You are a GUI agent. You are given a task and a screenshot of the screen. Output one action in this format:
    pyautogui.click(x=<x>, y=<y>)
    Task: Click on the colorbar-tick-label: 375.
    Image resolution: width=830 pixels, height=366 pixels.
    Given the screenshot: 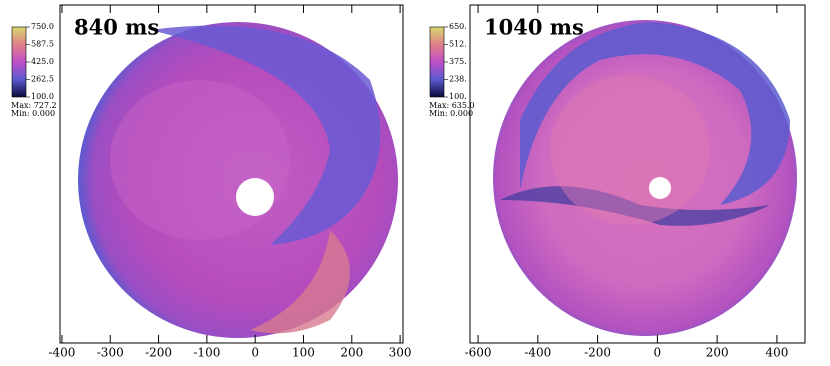 What is the action you would take?
    pyautogui.click(x=458, y=61)
    